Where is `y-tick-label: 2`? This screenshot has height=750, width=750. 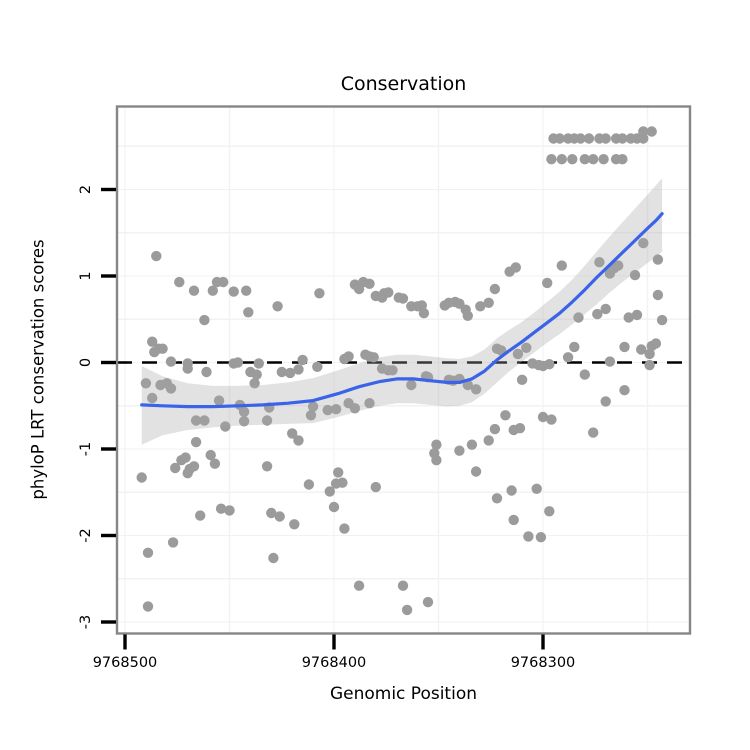 y-tick-label: 2 is located at coordinates (86, 189).